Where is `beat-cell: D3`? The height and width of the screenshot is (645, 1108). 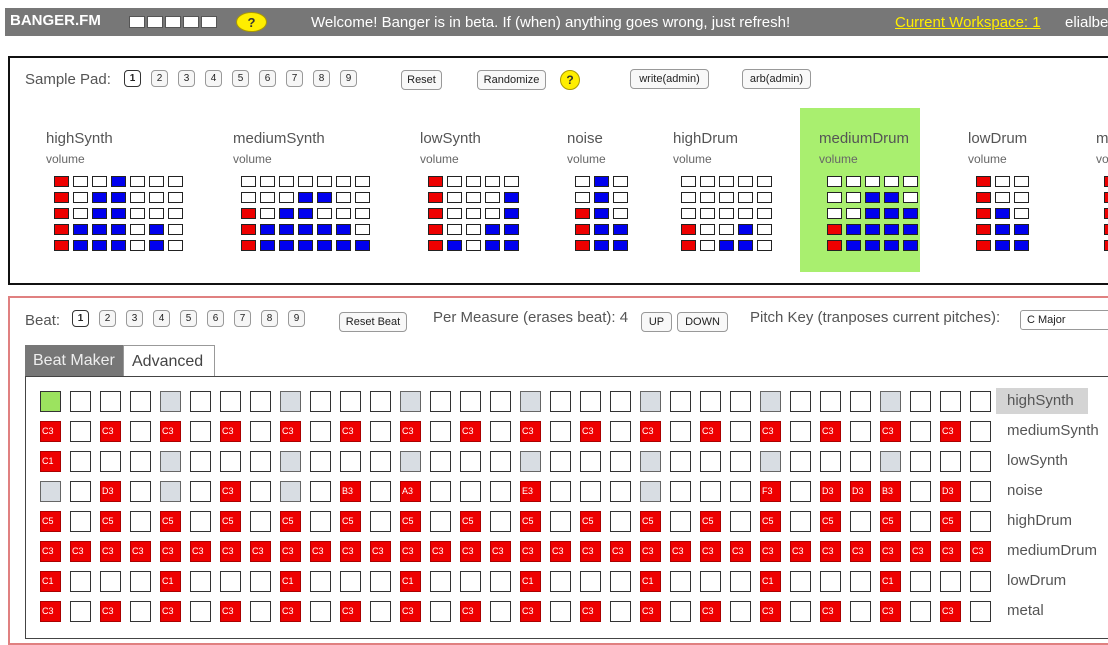 beat-cell: D3 is located at coordinates (830, 491).